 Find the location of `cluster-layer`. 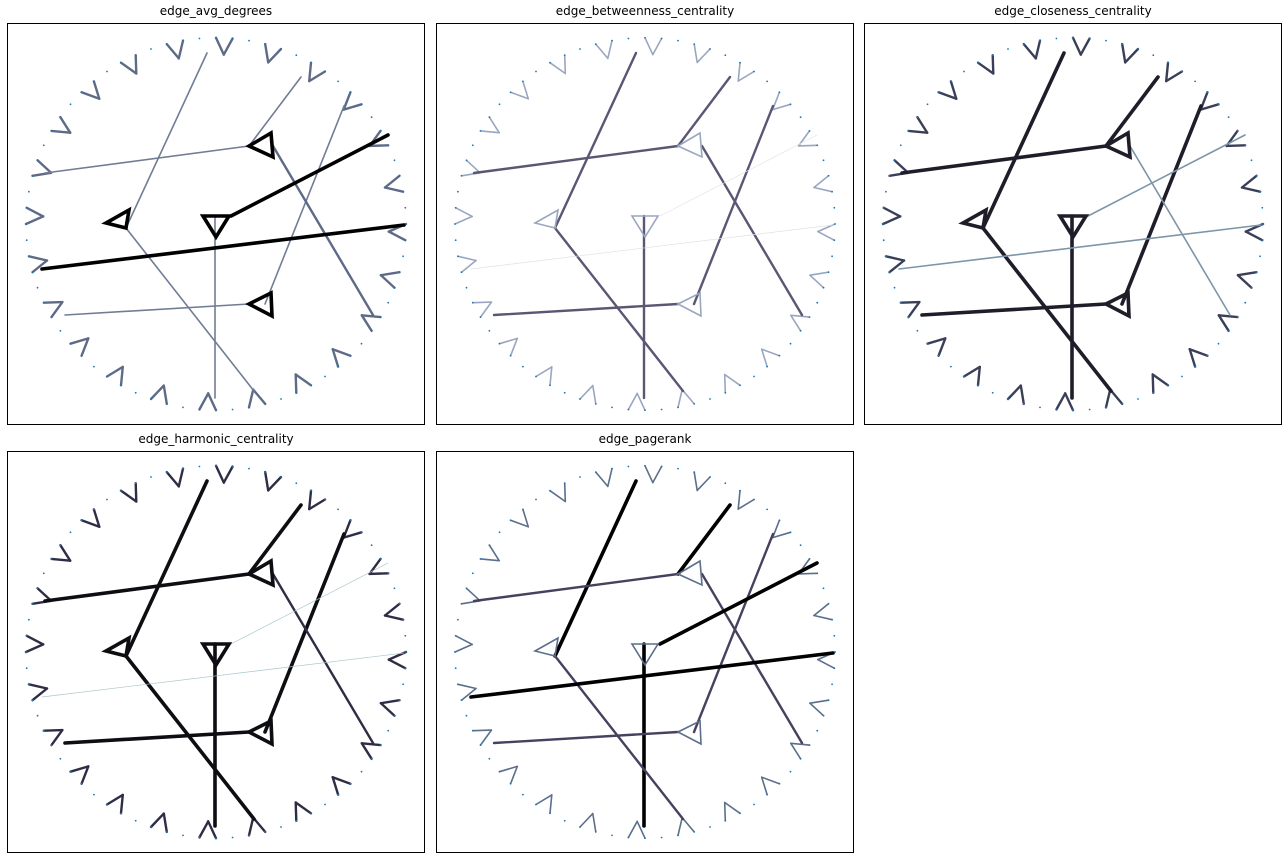

cluster-layer is located at coordinates (1045, 224).